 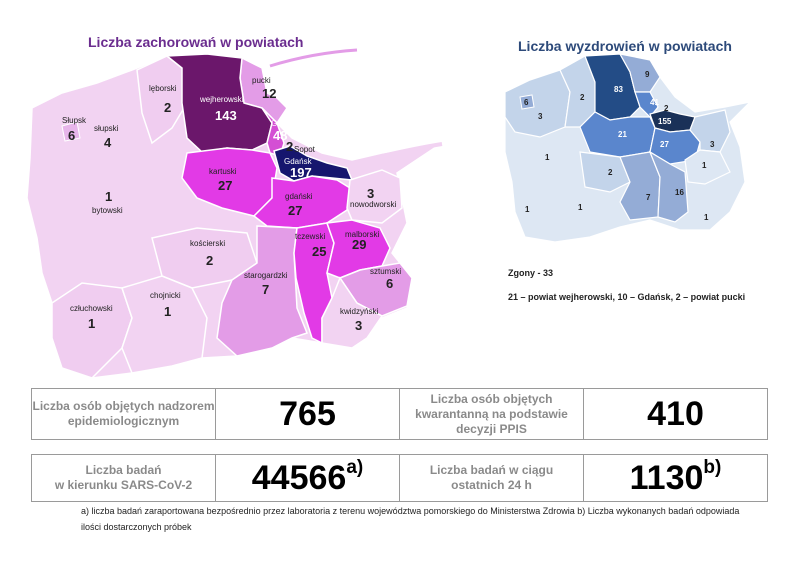 What do you see at coordinates (712, 467) in the screenshot?
I see `tests-24h-footnote-mark: b)` at bounding box center [712, 467].